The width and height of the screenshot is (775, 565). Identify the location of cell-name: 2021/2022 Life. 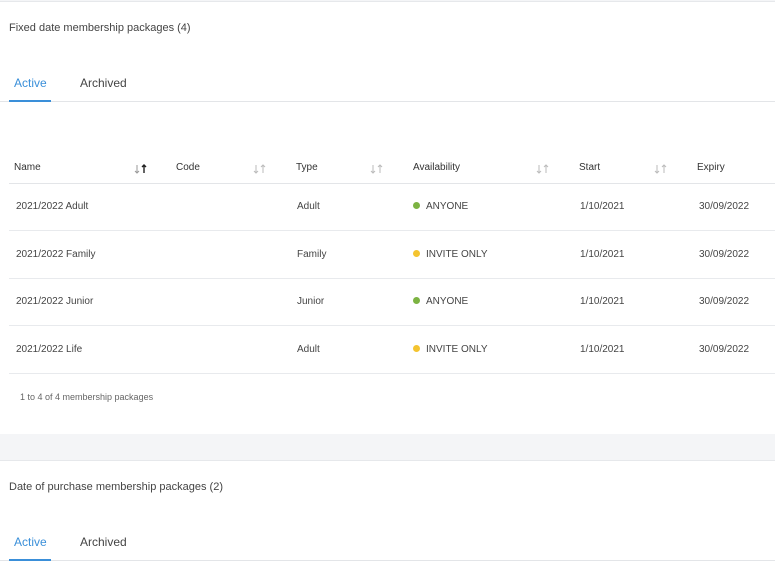
(49, 349).